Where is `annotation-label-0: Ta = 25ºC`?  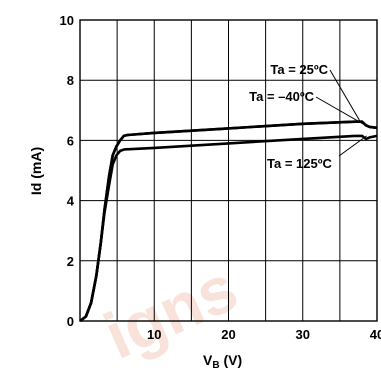 annotation-label-0: Ta = 25ºC is located at coordinates (299, 69).